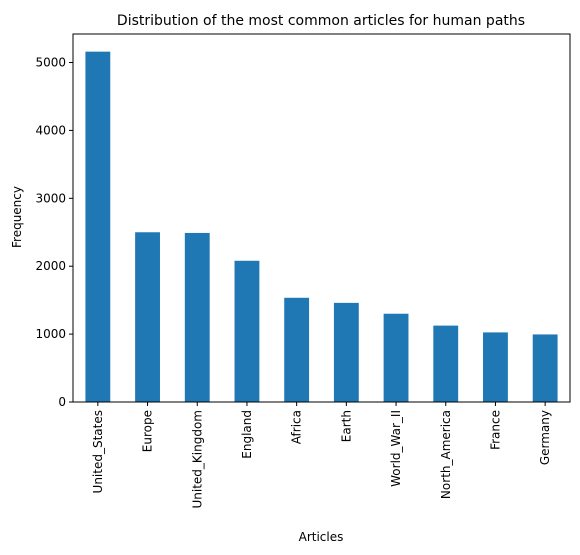 The image size is (580, 555). Describe the element at coordinates (346, 426) in the screenshot. I see `x-tick-label: Earth` at that location.